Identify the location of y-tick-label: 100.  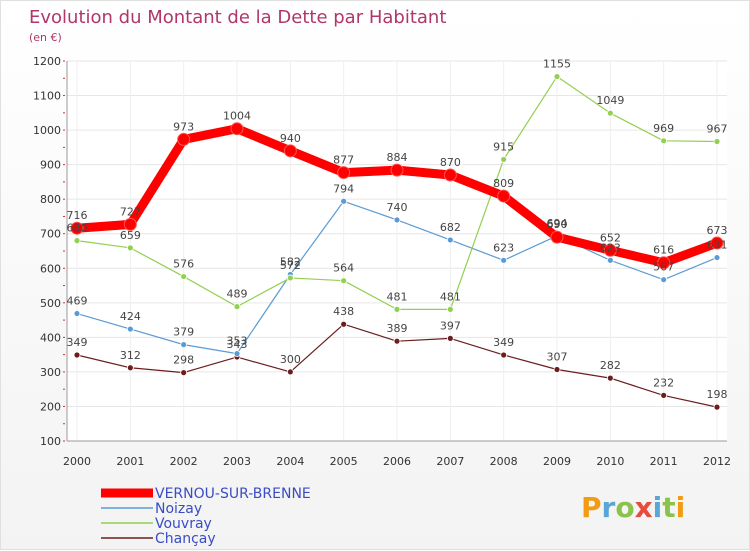
(50, 441).